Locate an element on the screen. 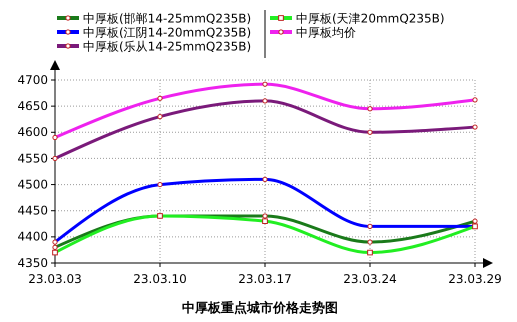 The height and width of the screenshot is (322, 517). x-tick-label: 23.03.29 is located at coordinates (475, 279).